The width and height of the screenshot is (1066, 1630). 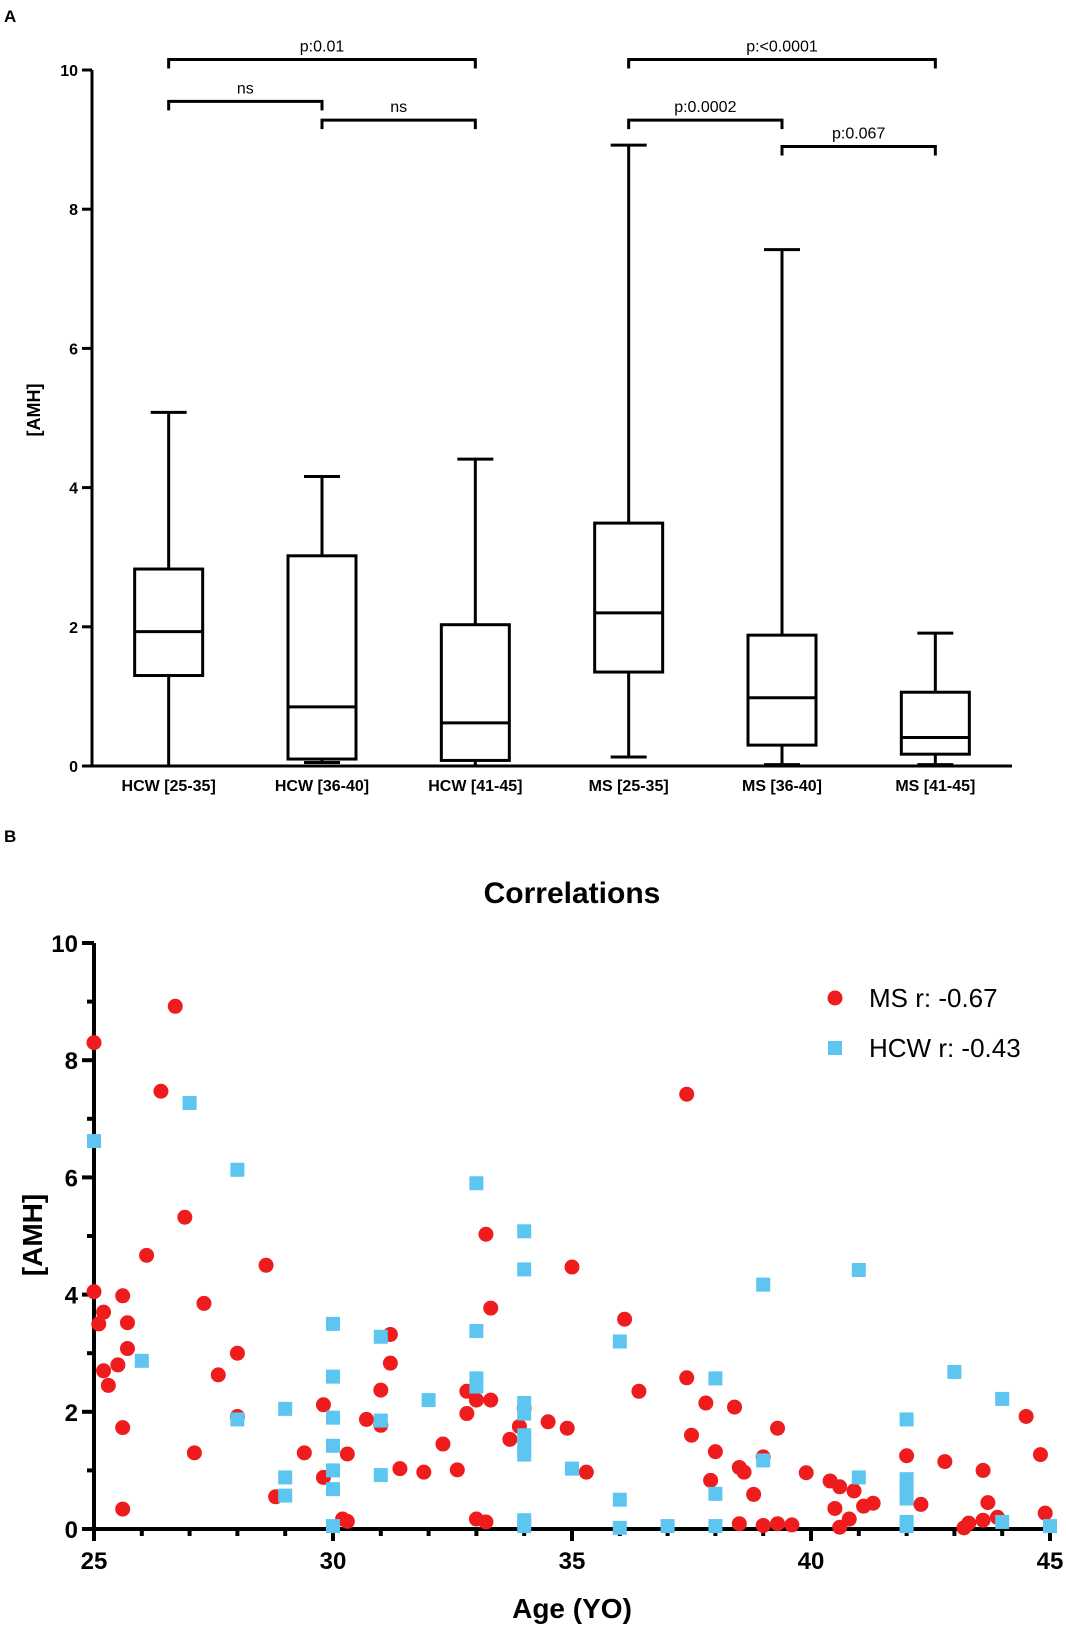 I want to click on y-tick-label: 6, so click(x=71, y=1178).